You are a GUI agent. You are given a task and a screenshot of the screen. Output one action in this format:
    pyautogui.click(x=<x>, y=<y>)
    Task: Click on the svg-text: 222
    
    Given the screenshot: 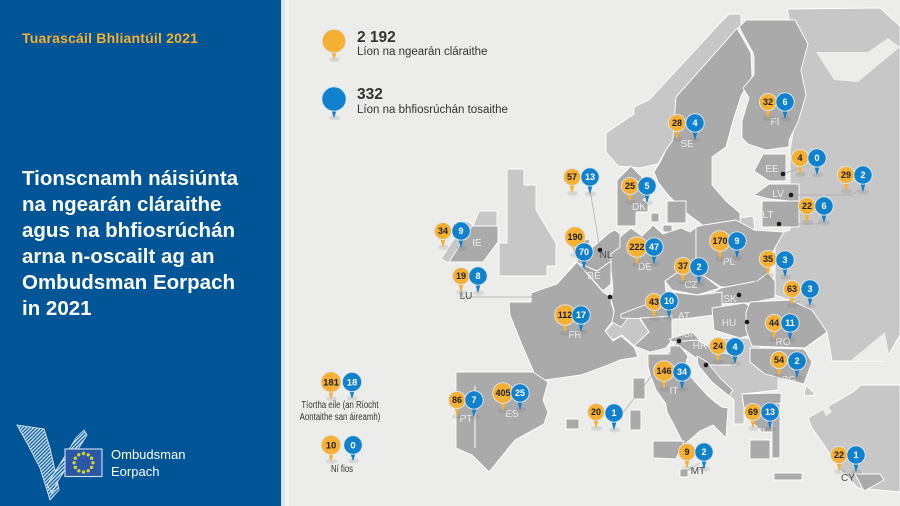 What is the action you would take?
    pyautogui.click(x=636, y=247)
    